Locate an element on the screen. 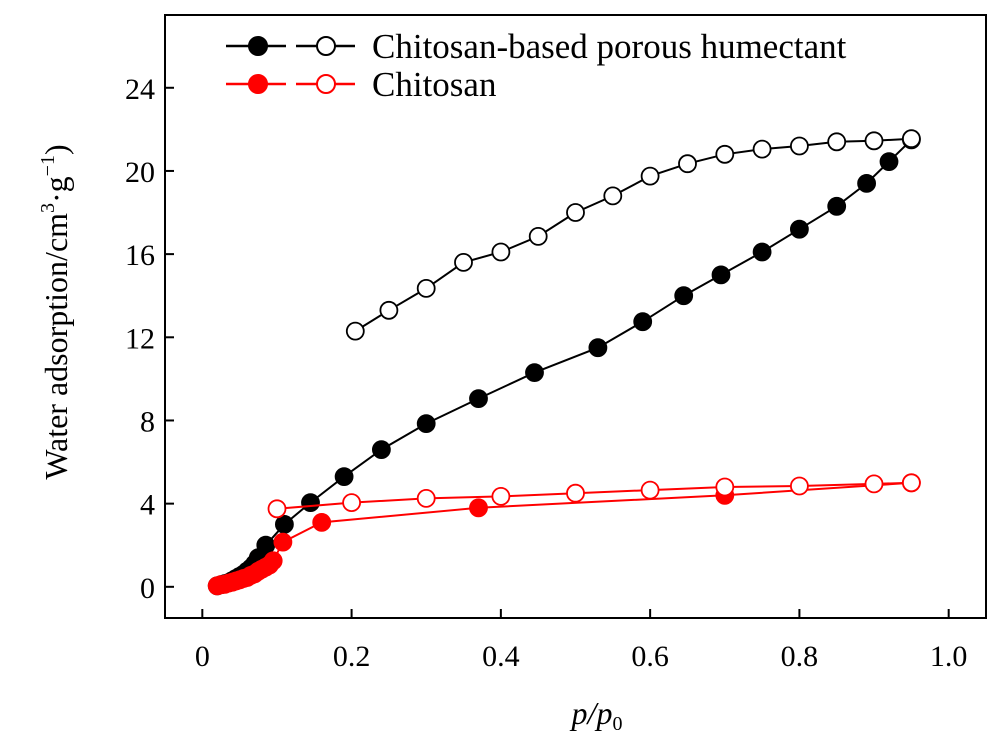  legend-marker-chitosan-open is located at coordinates (326, 84).